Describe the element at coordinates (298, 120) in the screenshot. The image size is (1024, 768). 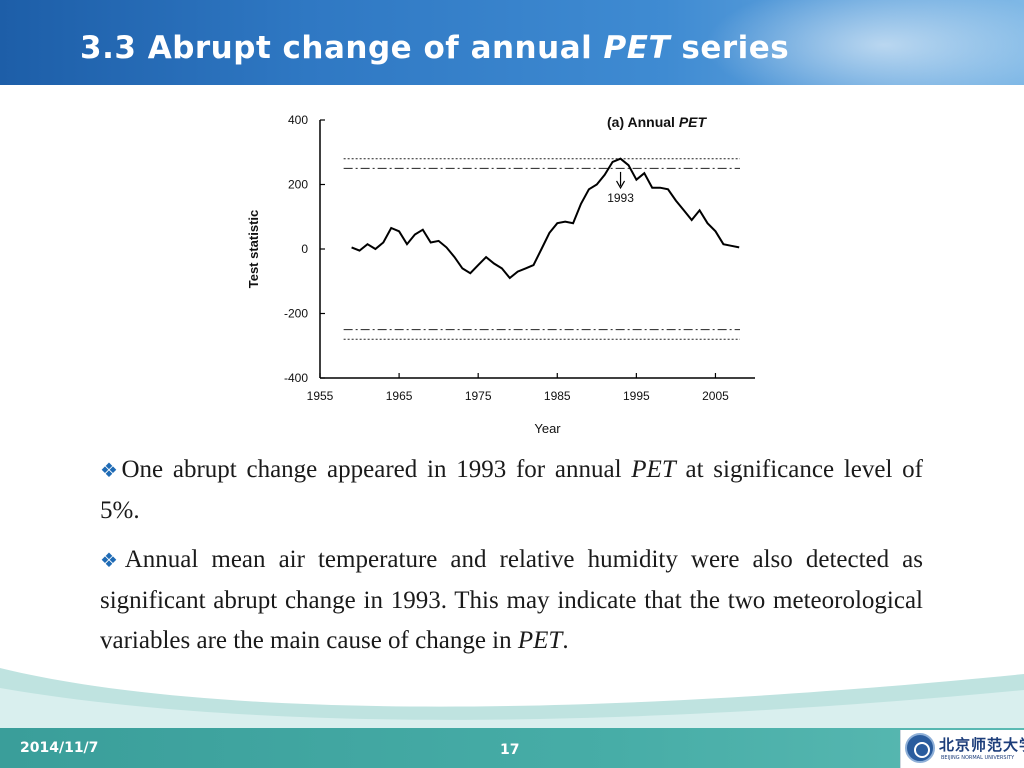
I see `y-tick-label: 400` at that location.